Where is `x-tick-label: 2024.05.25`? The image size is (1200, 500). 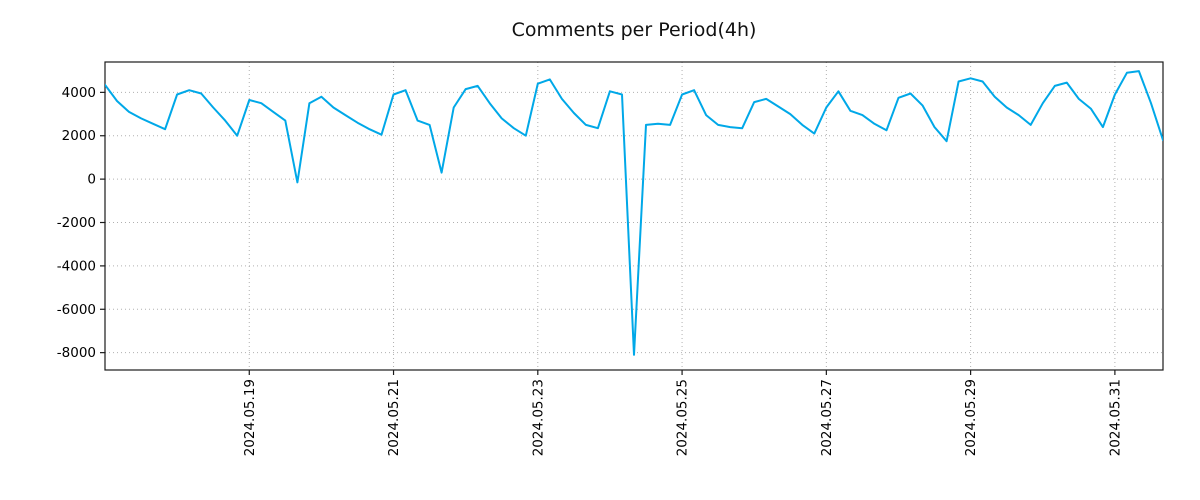
x-tick-label: 2024.05.25 is located at coordinates (683, 417).